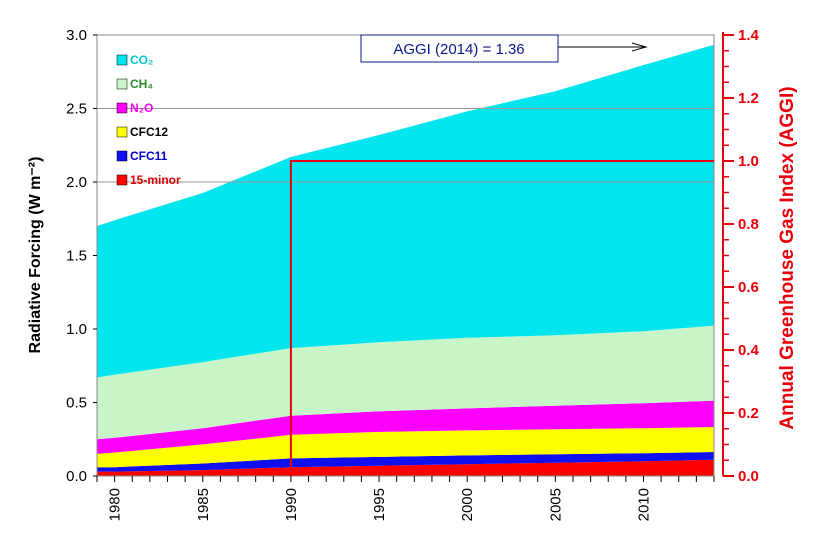 This screenshot has height=540, width=820. Describe the element at coordinates (149, 132) in the screenshot. I see `legend-label-cfc12: CFC12` at that location.